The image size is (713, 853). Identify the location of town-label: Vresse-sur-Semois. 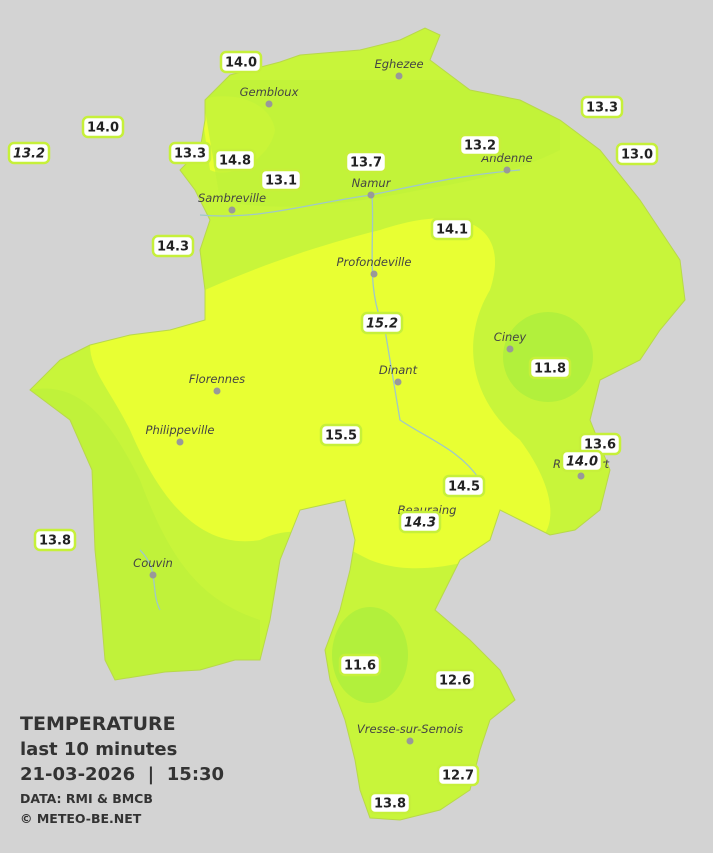
(410, 729).